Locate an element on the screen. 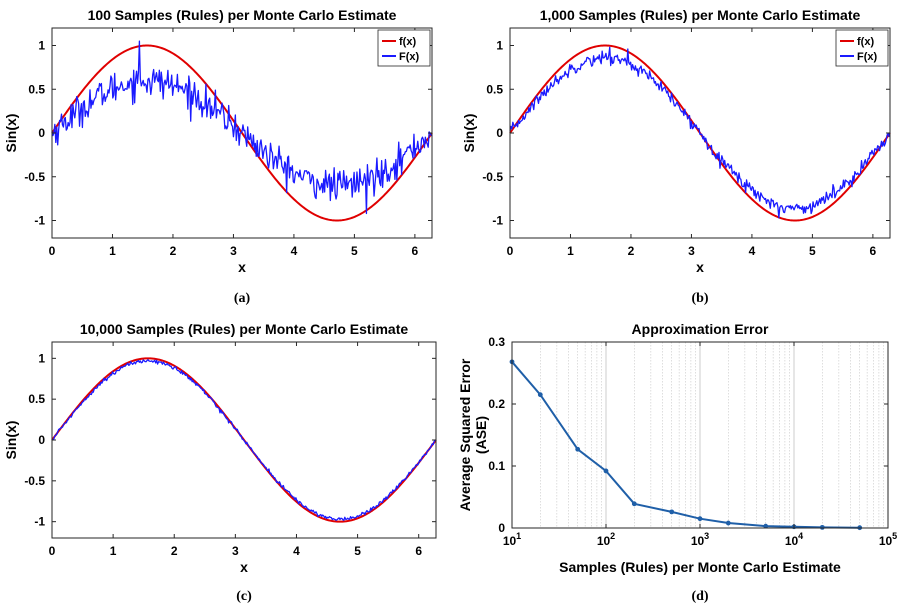  x-tick-label: 10² is located at coordinates (606, 539).